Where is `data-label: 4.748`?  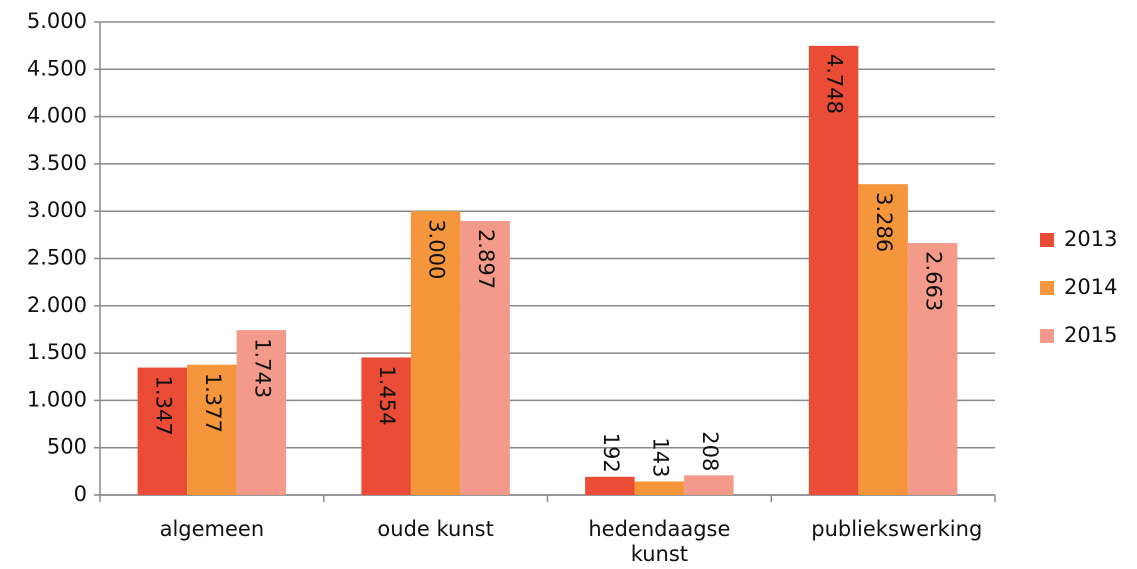
data-label: 4.748 is located at coordinates (835, 84).